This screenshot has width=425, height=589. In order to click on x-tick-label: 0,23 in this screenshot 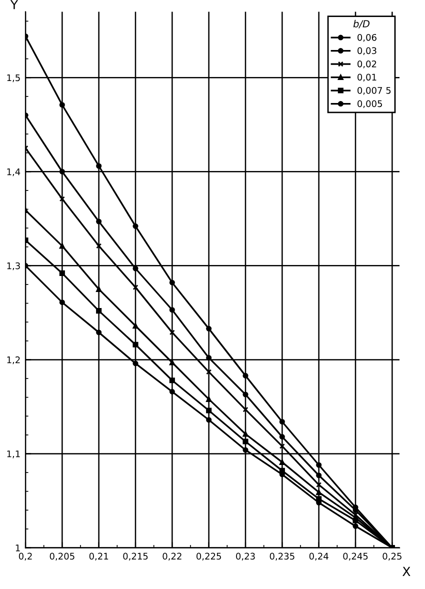, I will do `click(245, 556)`.